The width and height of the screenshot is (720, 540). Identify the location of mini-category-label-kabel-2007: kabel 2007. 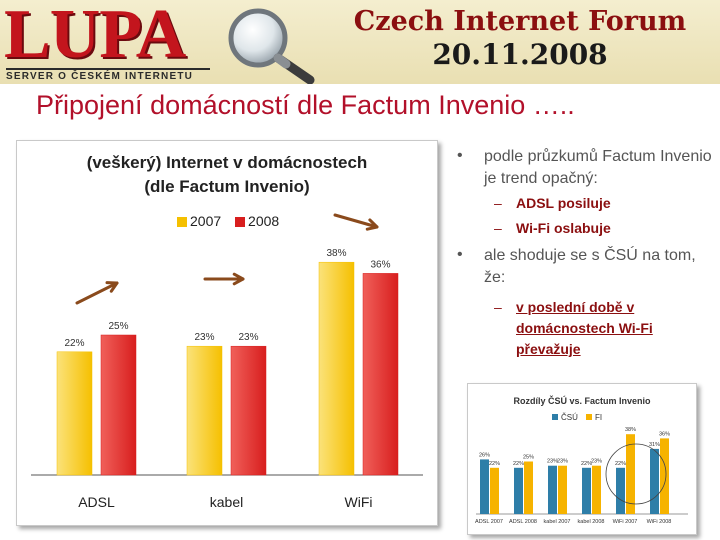
(557, 522).